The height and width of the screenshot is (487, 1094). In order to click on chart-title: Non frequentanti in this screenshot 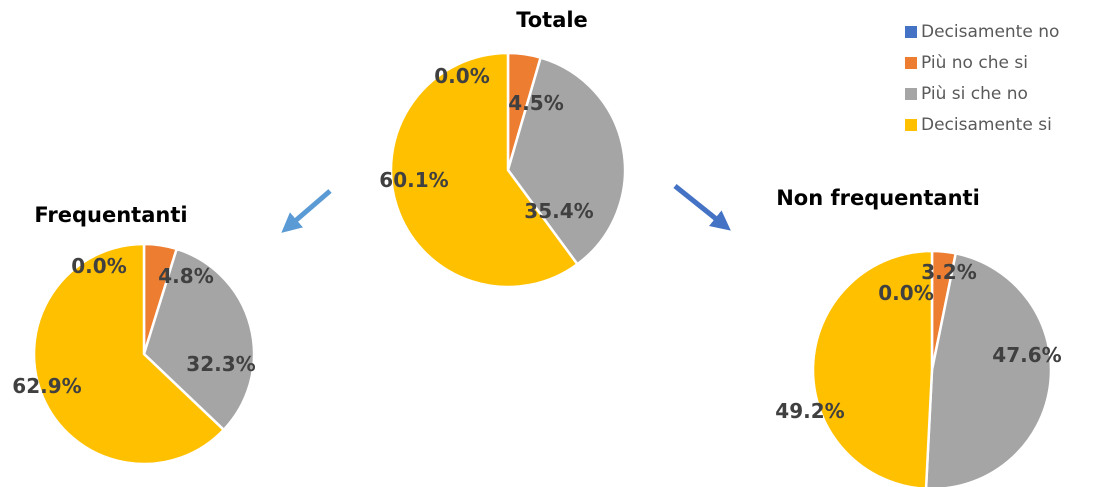, I will do `click(878, 198)`.